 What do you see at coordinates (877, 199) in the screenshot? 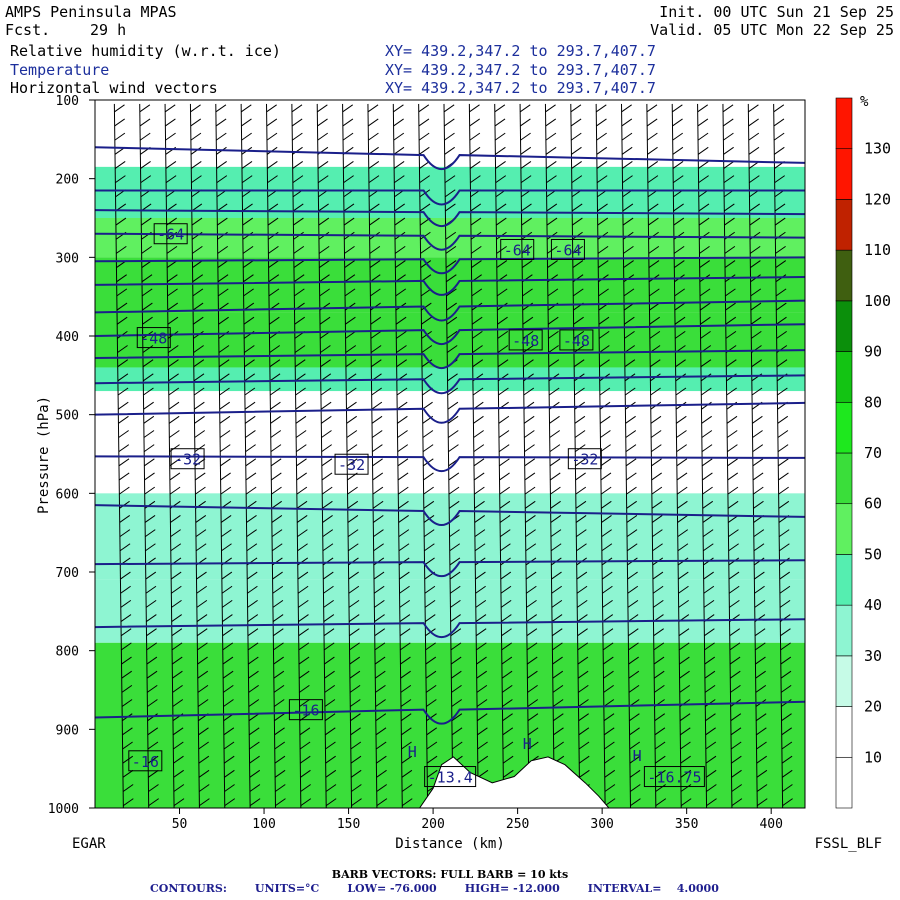
I see `colorbar-tick-label: 120` at bounding box center [877, 199].